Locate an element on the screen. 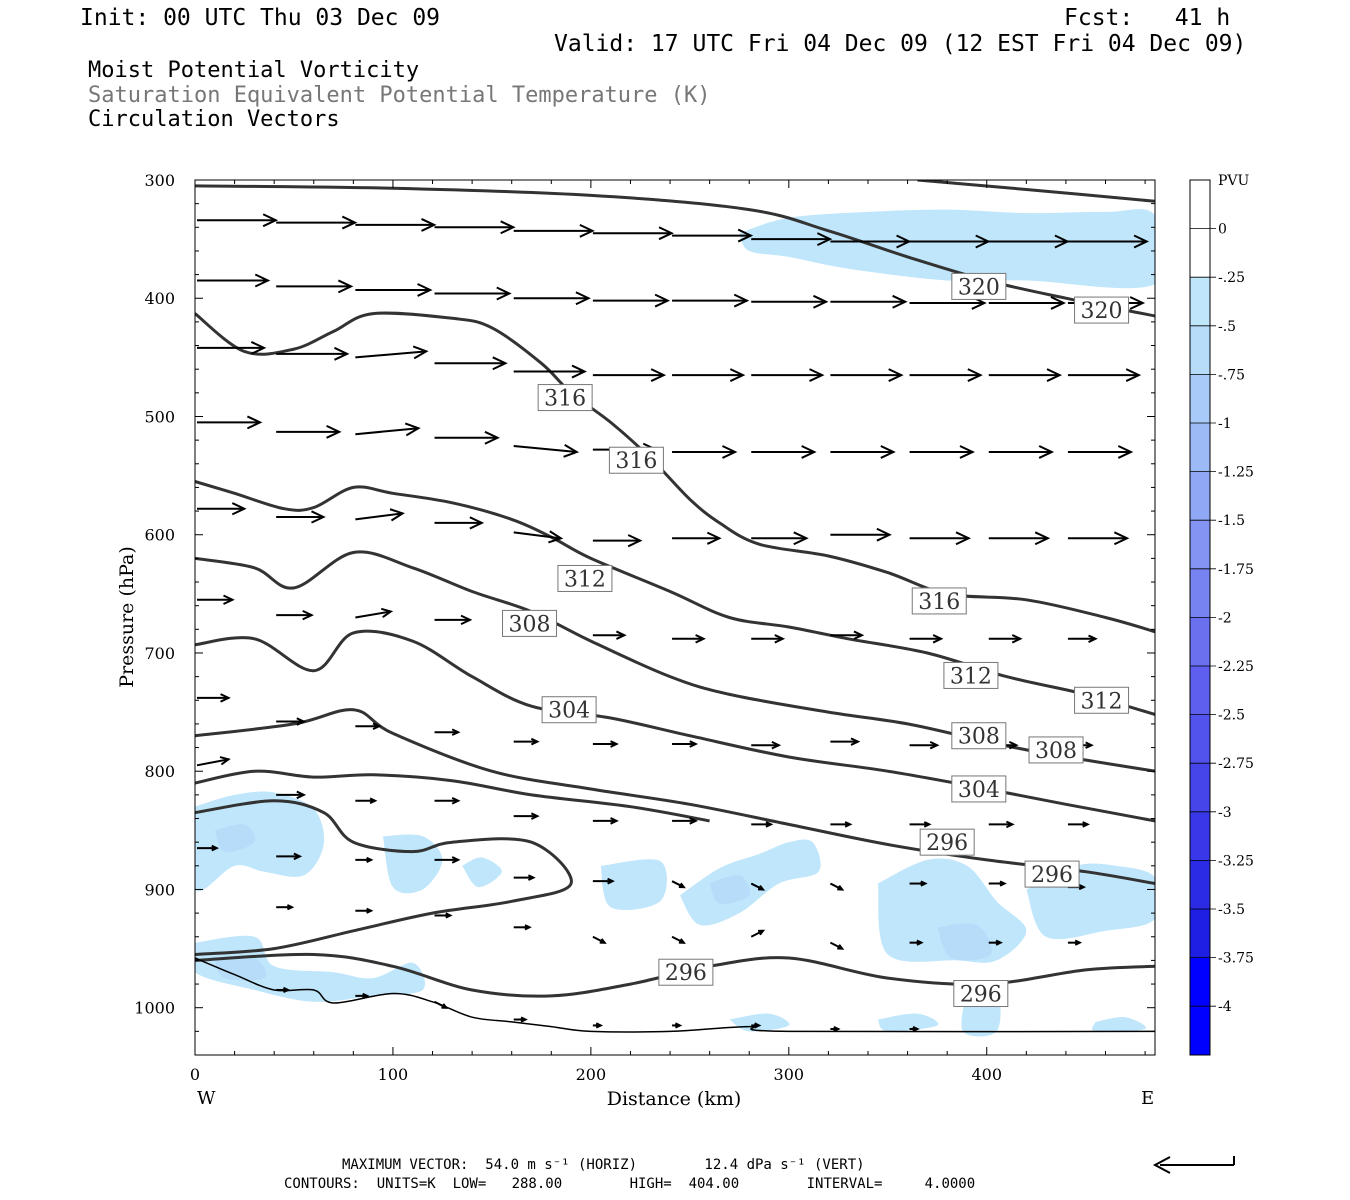 The height and width of the screenshot is (1200, 1350). contour-label: 312 is located at coordinates (1102, 701).